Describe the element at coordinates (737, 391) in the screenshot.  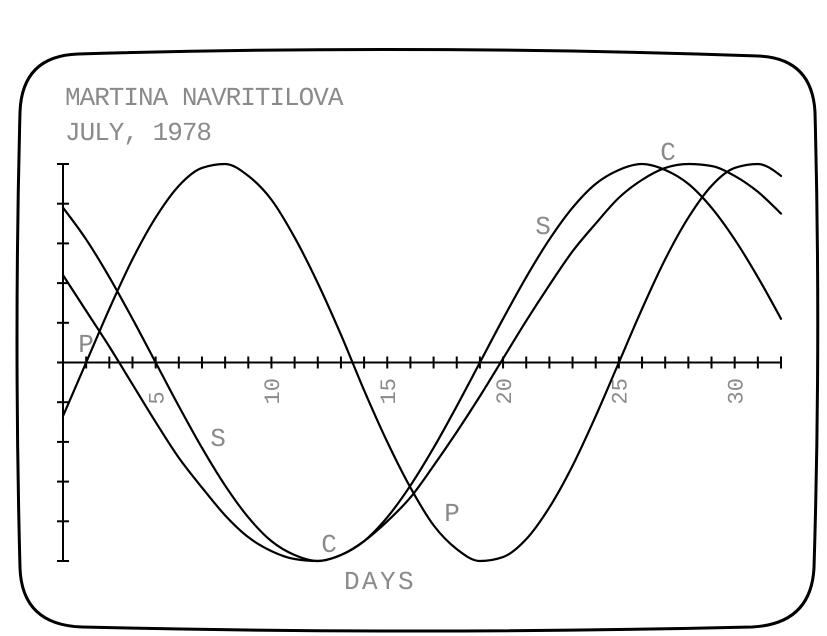
I see `x-tick-label: 30` at that location.